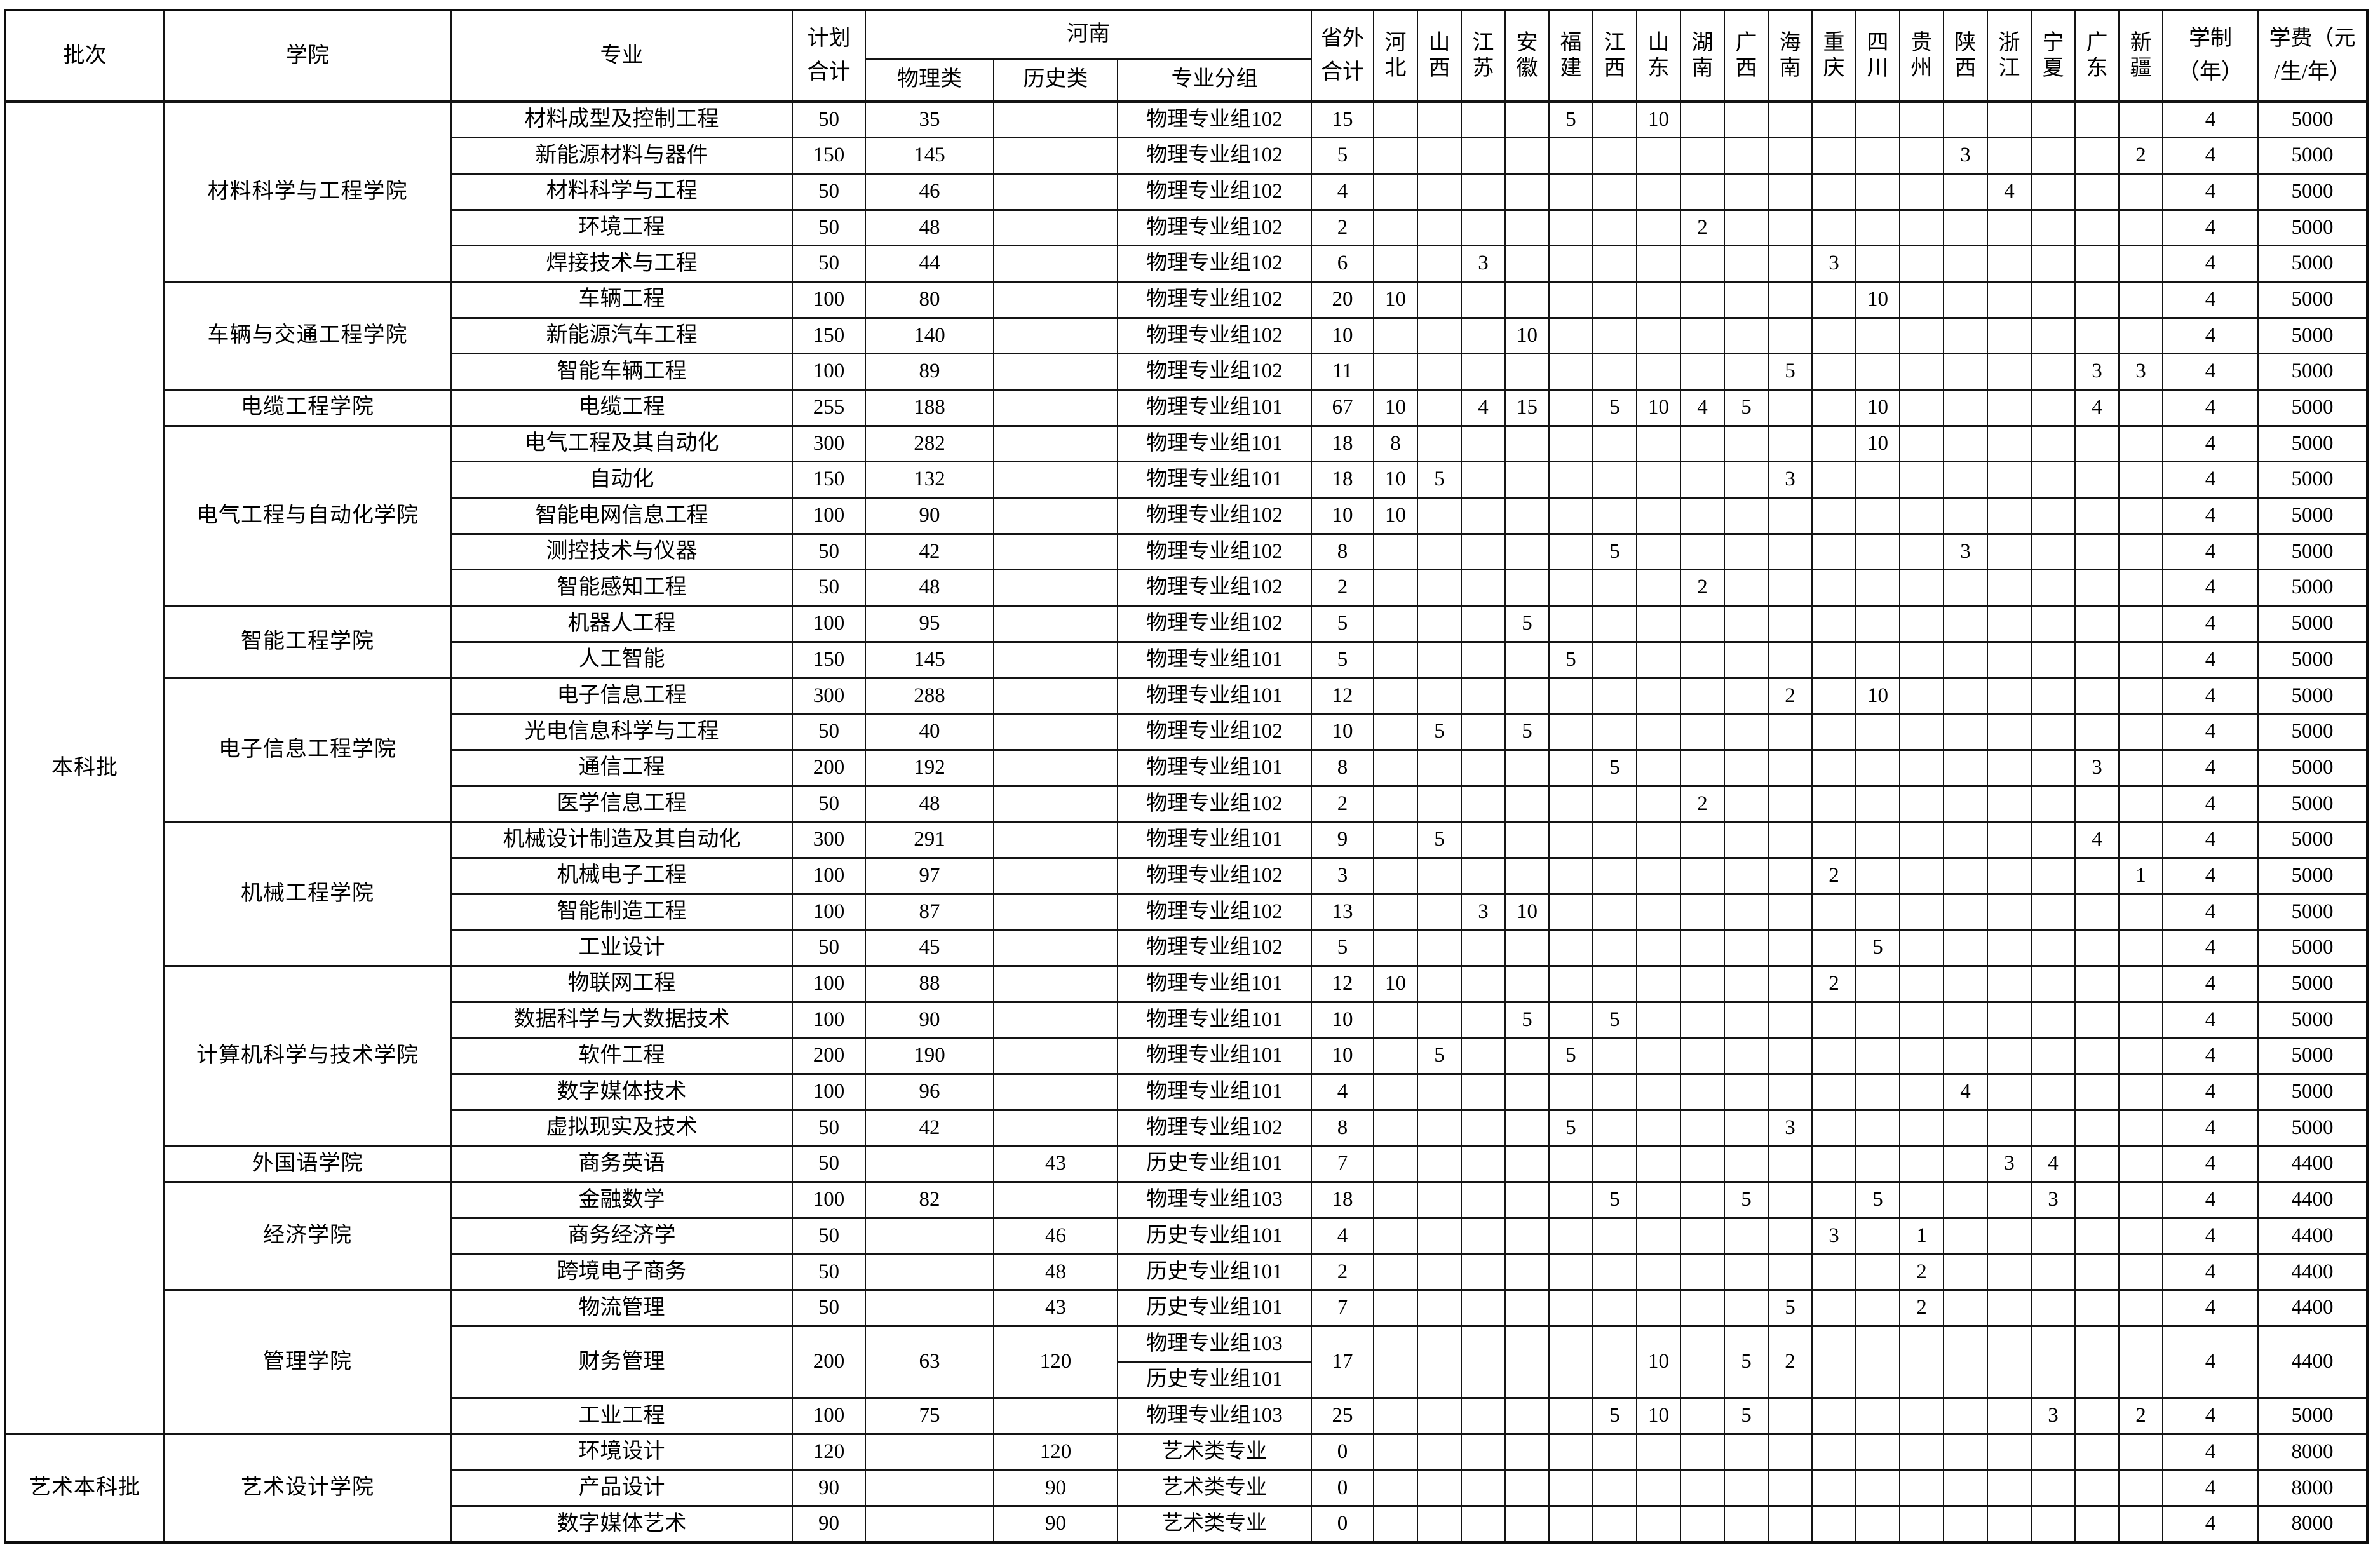 This screenshot has width=2380, height=1545. What do you see at coordinates (1483, 263) in the screenshot?
I see `cell-province-3: 3` at bounding box center [1483, 263].